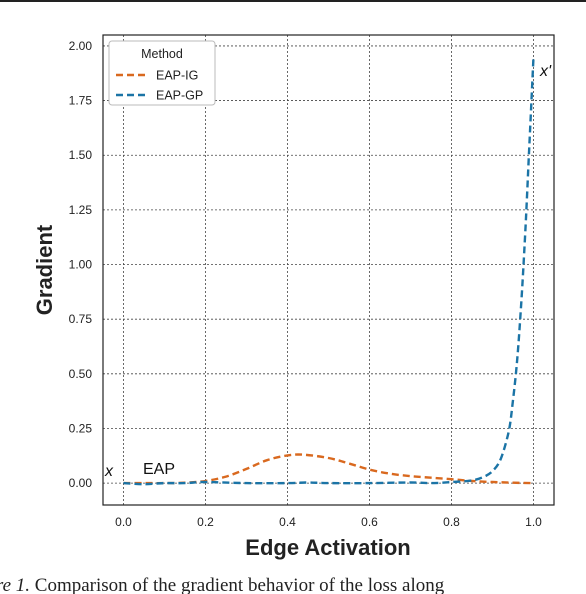 This screenshot has height=594, width=586. I want to click on legend-label-eap-gp: EAP-GP, so click(179, 96).